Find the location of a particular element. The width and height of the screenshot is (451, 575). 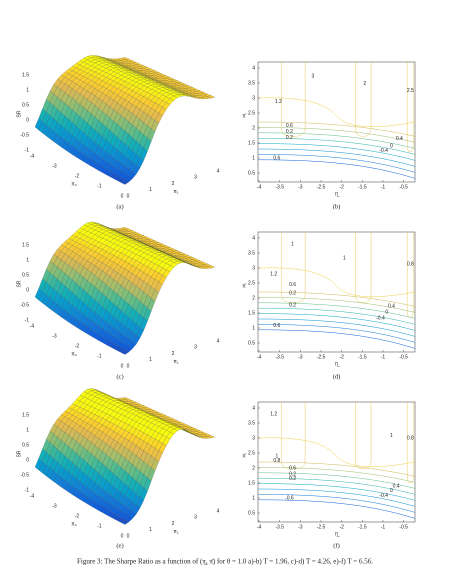

z-tick-label: 0.5 is located at coordinates (25, 105).